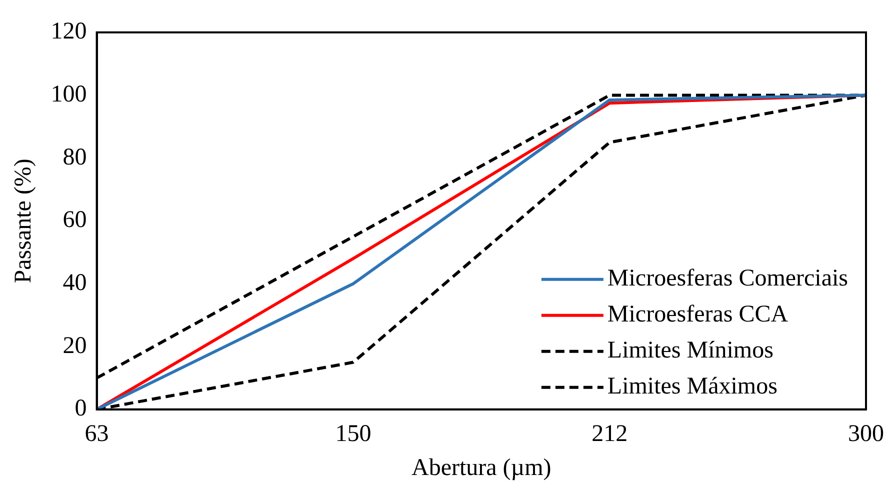  Describe the element at coordinates (68, 95) in the screenshot. I see `y-tick-label: 100` at that location.